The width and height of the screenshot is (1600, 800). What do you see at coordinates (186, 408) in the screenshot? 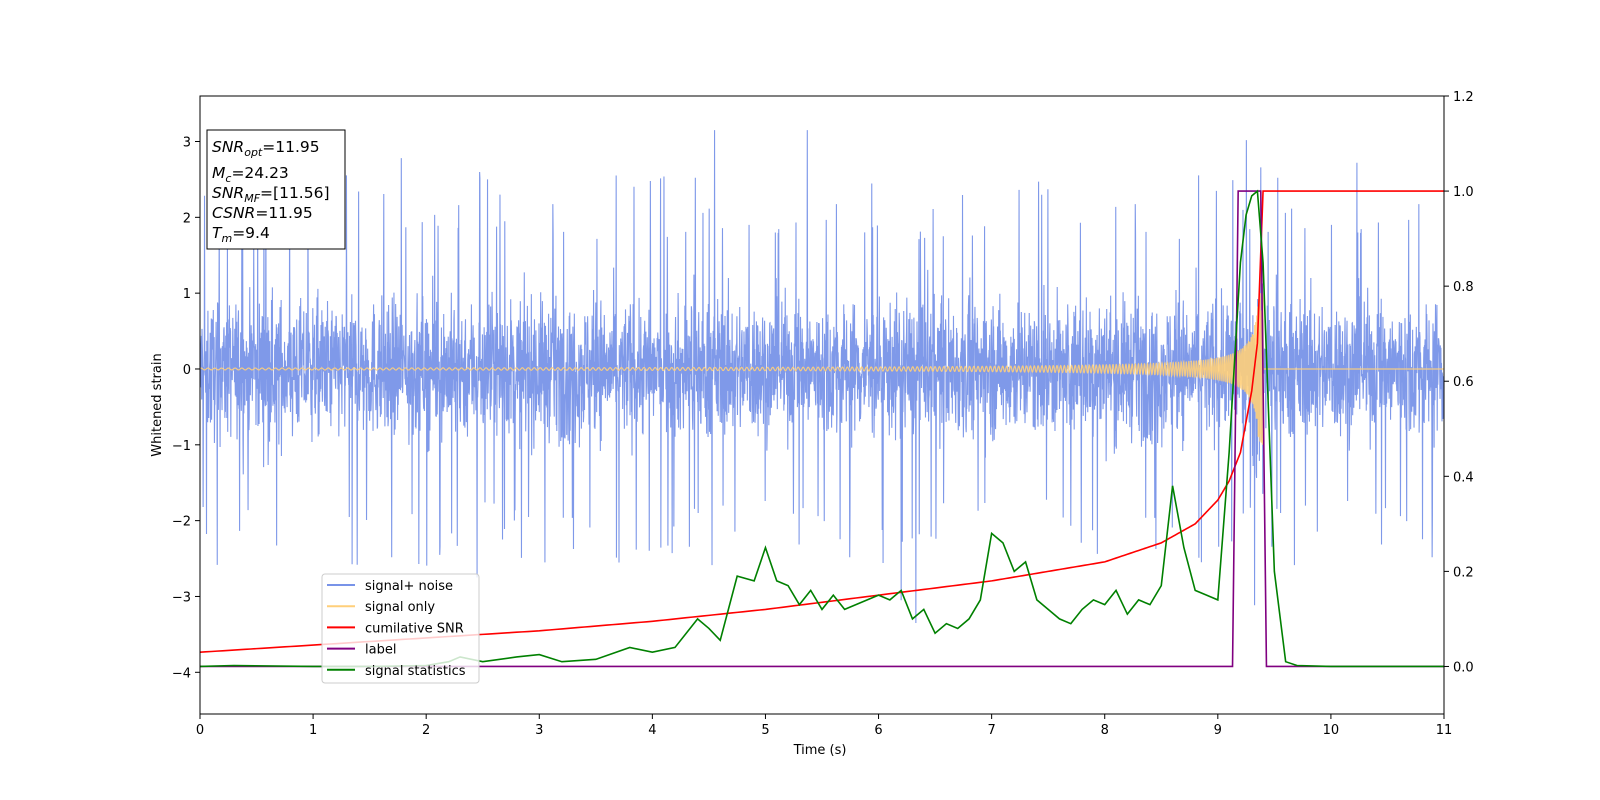
I see `y-axis-left: −4 −3 −2 −1 0 1 2 3` at bounding box center [186, 408].